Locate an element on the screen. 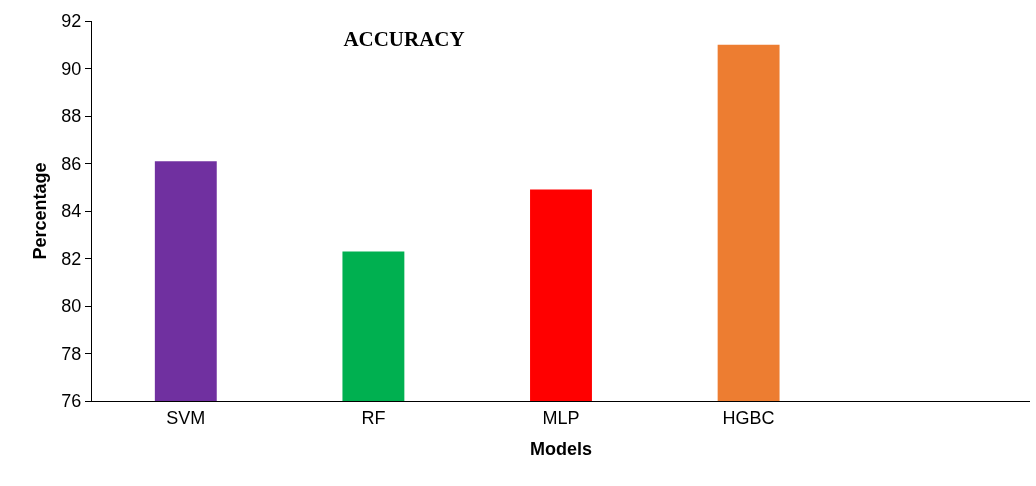 The height and width of the screenshot is (486, 1036). y-tick-label: 84 is located at coordinates (71, 211).